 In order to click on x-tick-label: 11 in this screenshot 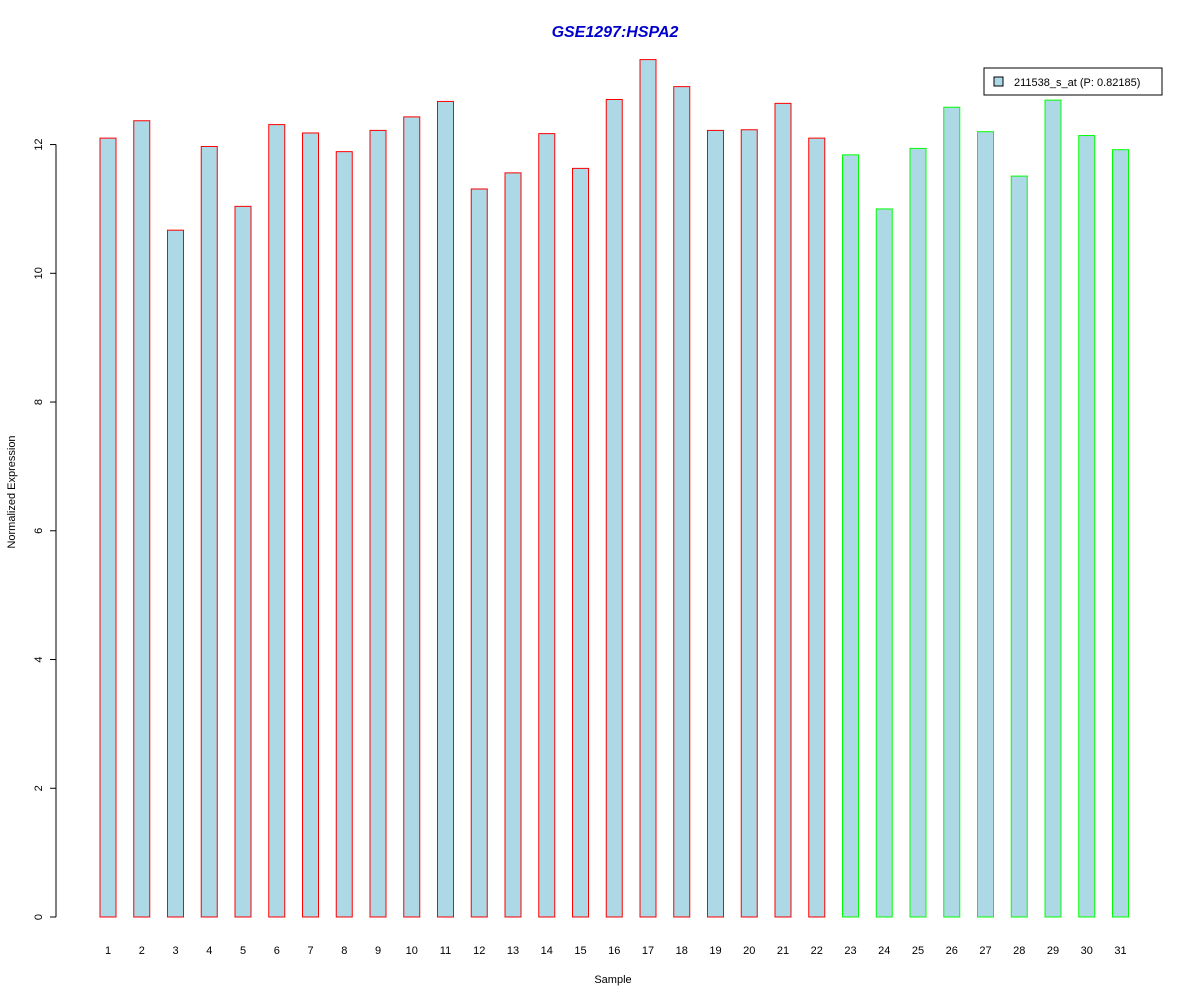, I will do `click(445, 951)`.